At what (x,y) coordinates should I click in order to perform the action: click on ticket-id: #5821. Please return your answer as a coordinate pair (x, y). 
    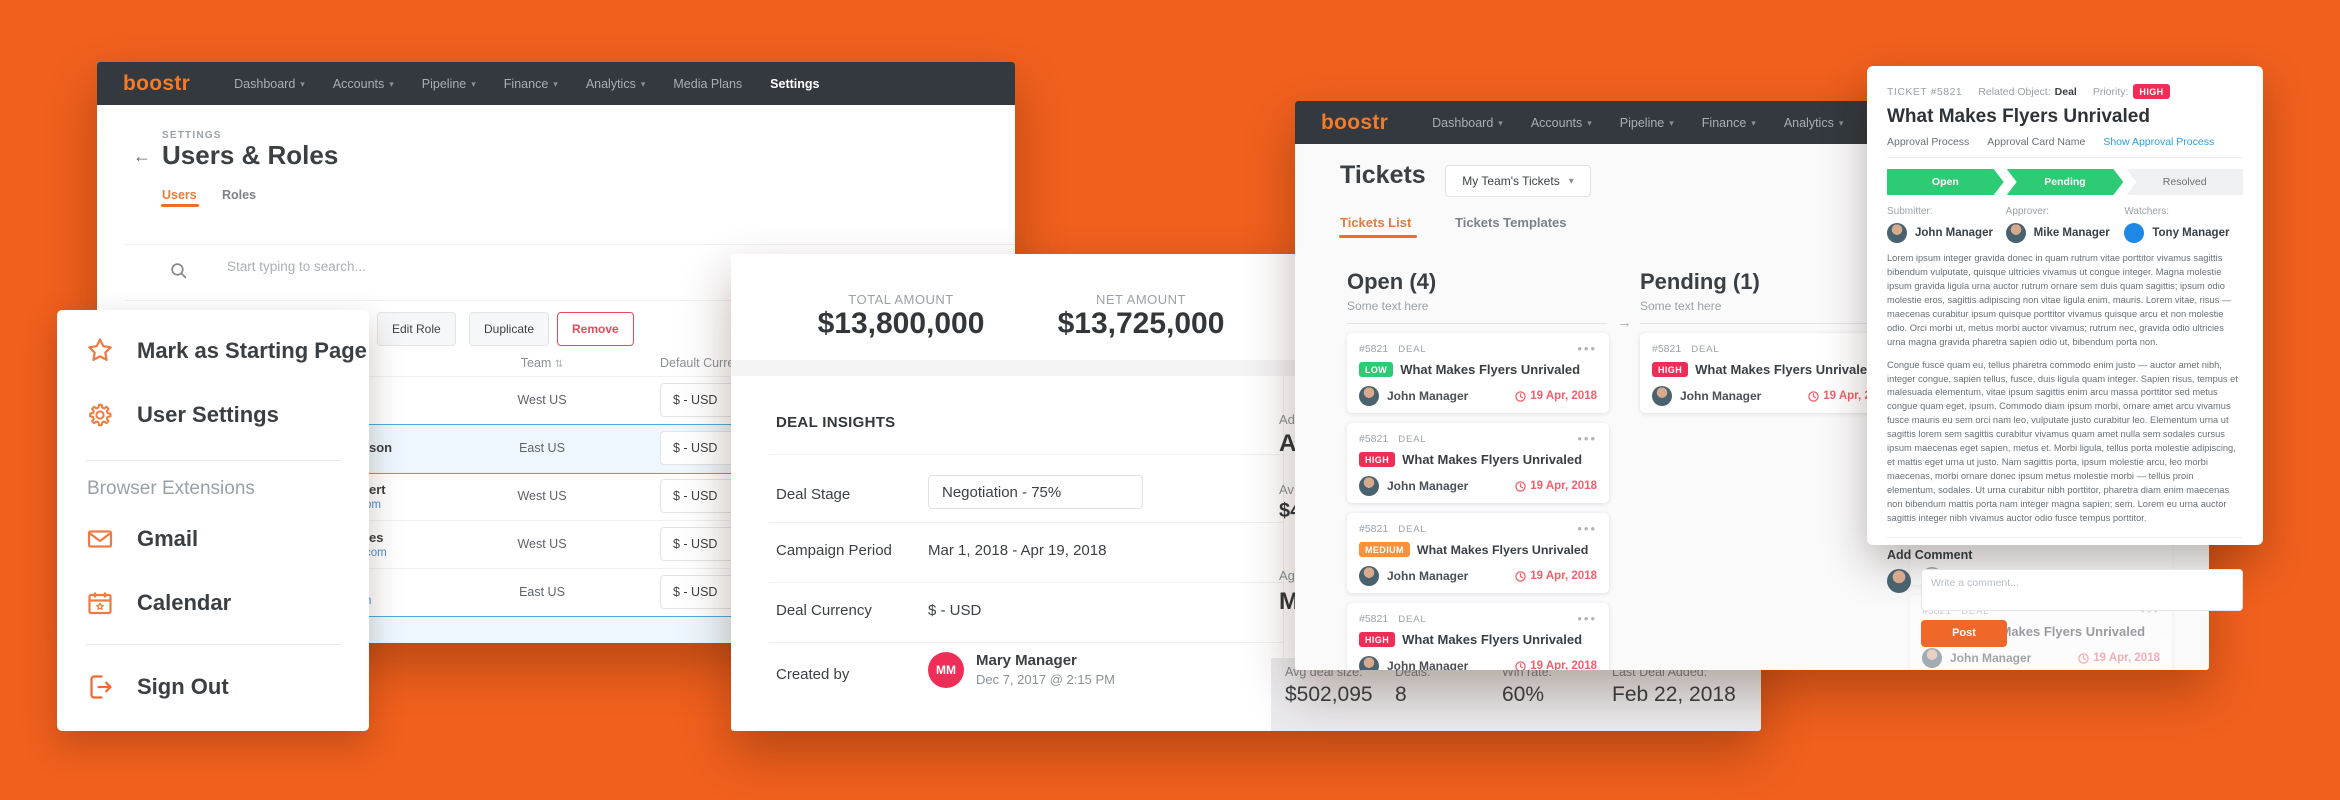
    Looking at the image, I should click on (1374, 439).